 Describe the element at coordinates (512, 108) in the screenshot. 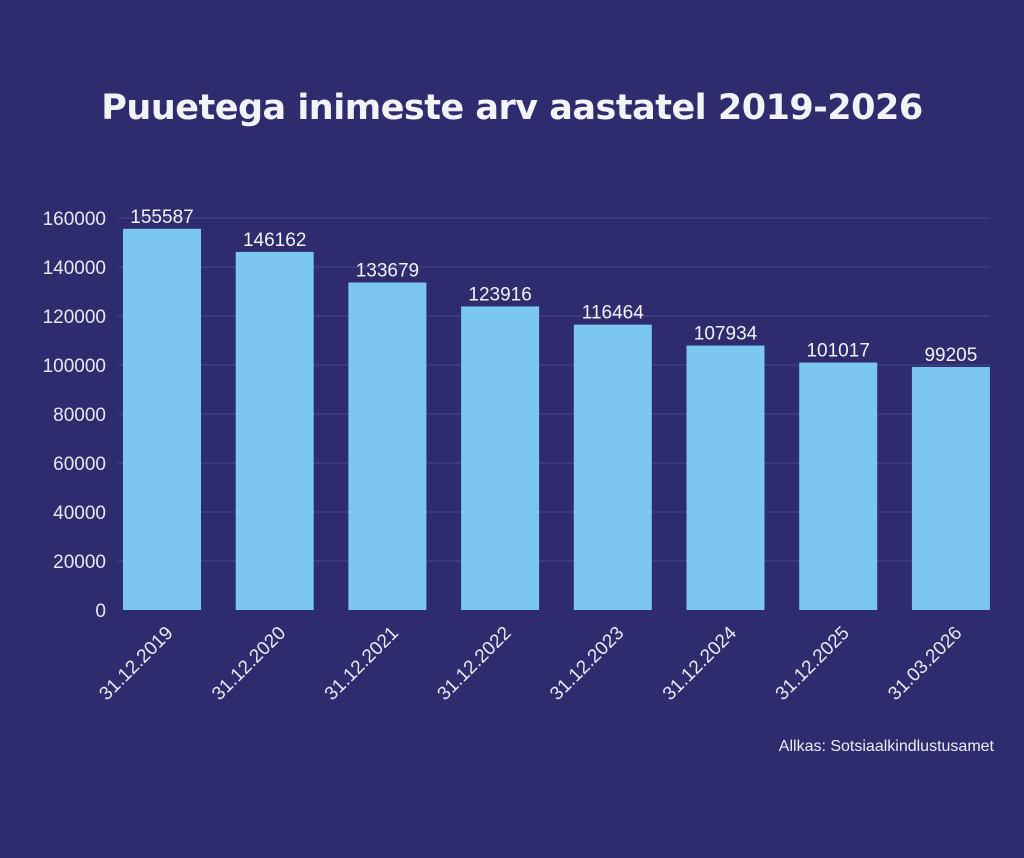

I see `chart-title: Puuetega inimeste arv aastatel 2019-2026` at that location.